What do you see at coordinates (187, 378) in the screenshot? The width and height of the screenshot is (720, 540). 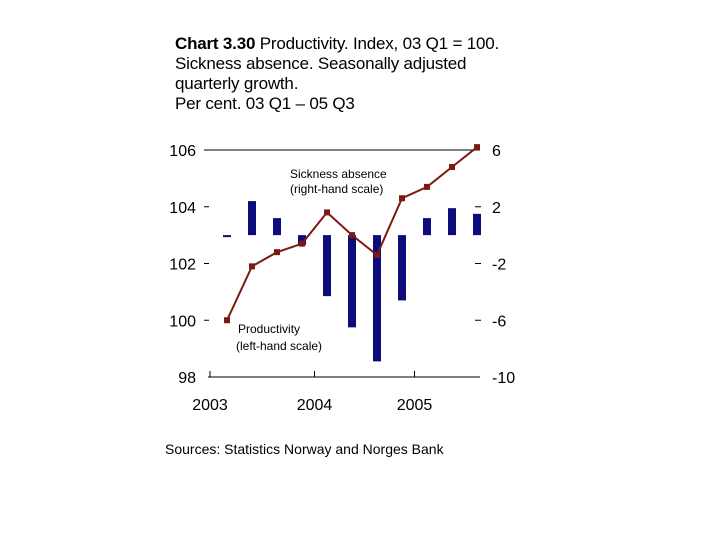 I see `left-axis-tick-label: 98` at bounding box center [187, 378].